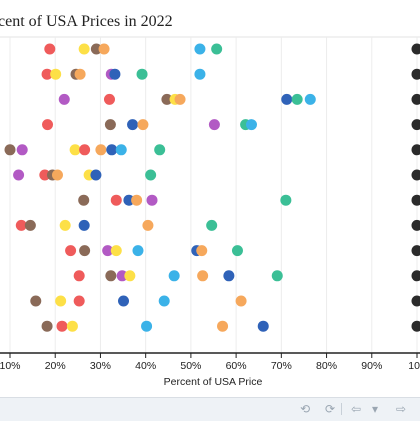  Describe the element at coordinates (10, 366) in the screenshot. I see `x-tick-label: 10%` at that location.